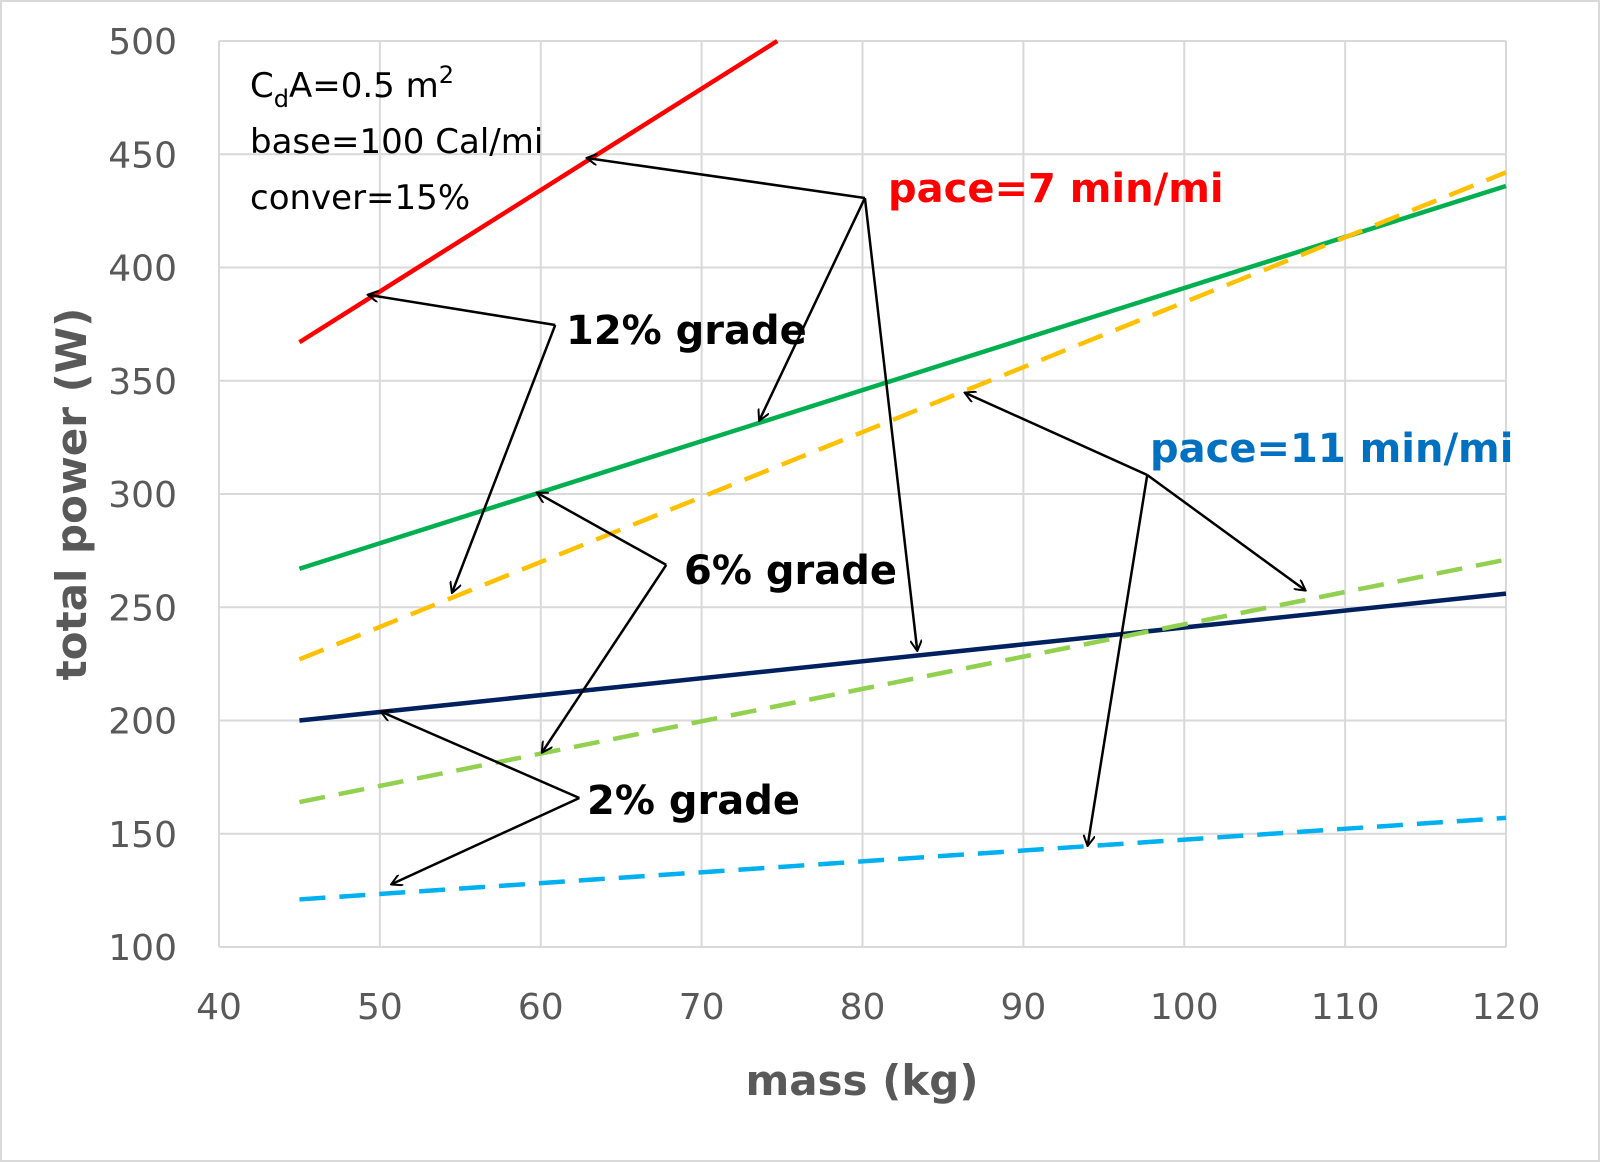 The height and width of the screenshot is (1162, 1600). I want to click on x-axis-label: mass (kg), so click(861, 1080).